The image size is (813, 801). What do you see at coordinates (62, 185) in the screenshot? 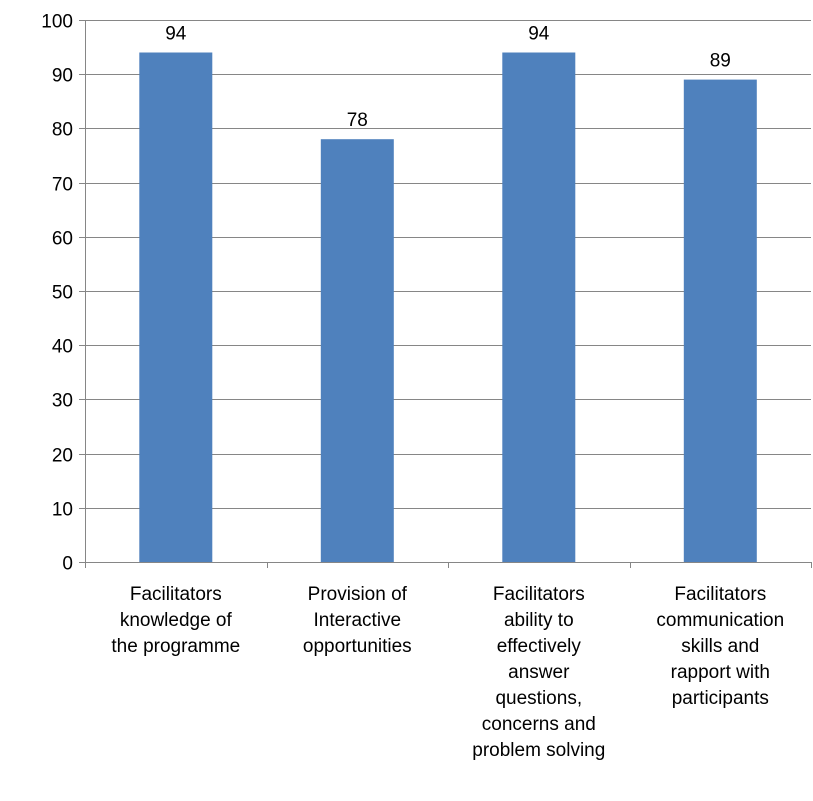
I see `y-tick-label: 70` at bounding box center [62, 185].